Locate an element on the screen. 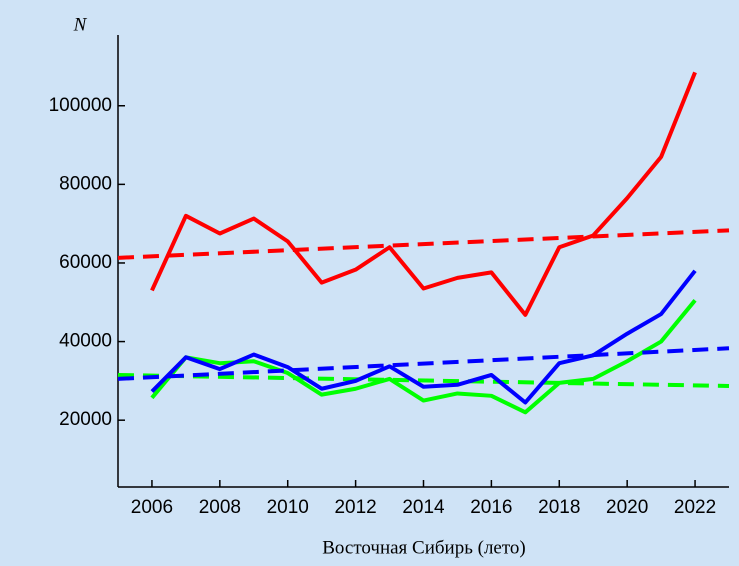  chart-title: N is located at coordinates (80, 24).